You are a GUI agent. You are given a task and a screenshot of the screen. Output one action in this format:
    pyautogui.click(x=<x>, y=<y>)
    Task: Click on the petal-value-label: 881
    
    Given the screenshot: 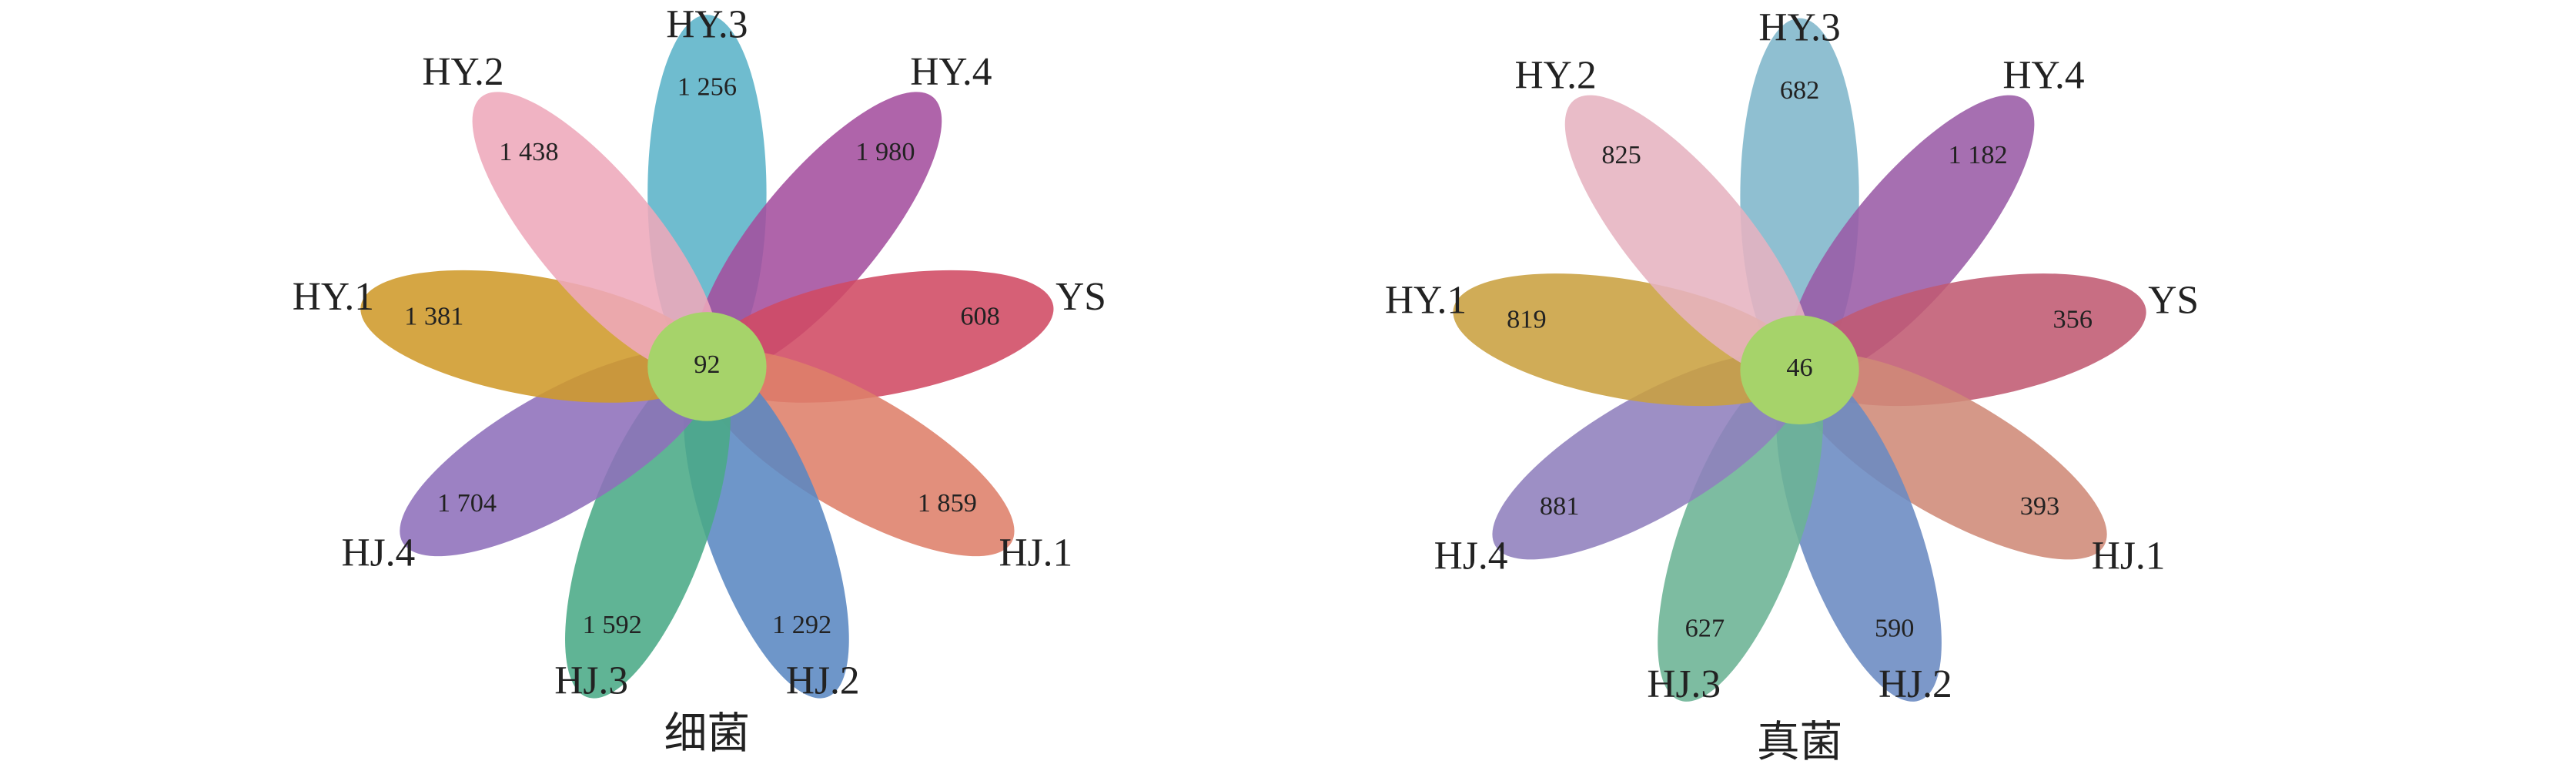 What is the action you would take?
    pyautogui.click(x=1560, y=506)
    